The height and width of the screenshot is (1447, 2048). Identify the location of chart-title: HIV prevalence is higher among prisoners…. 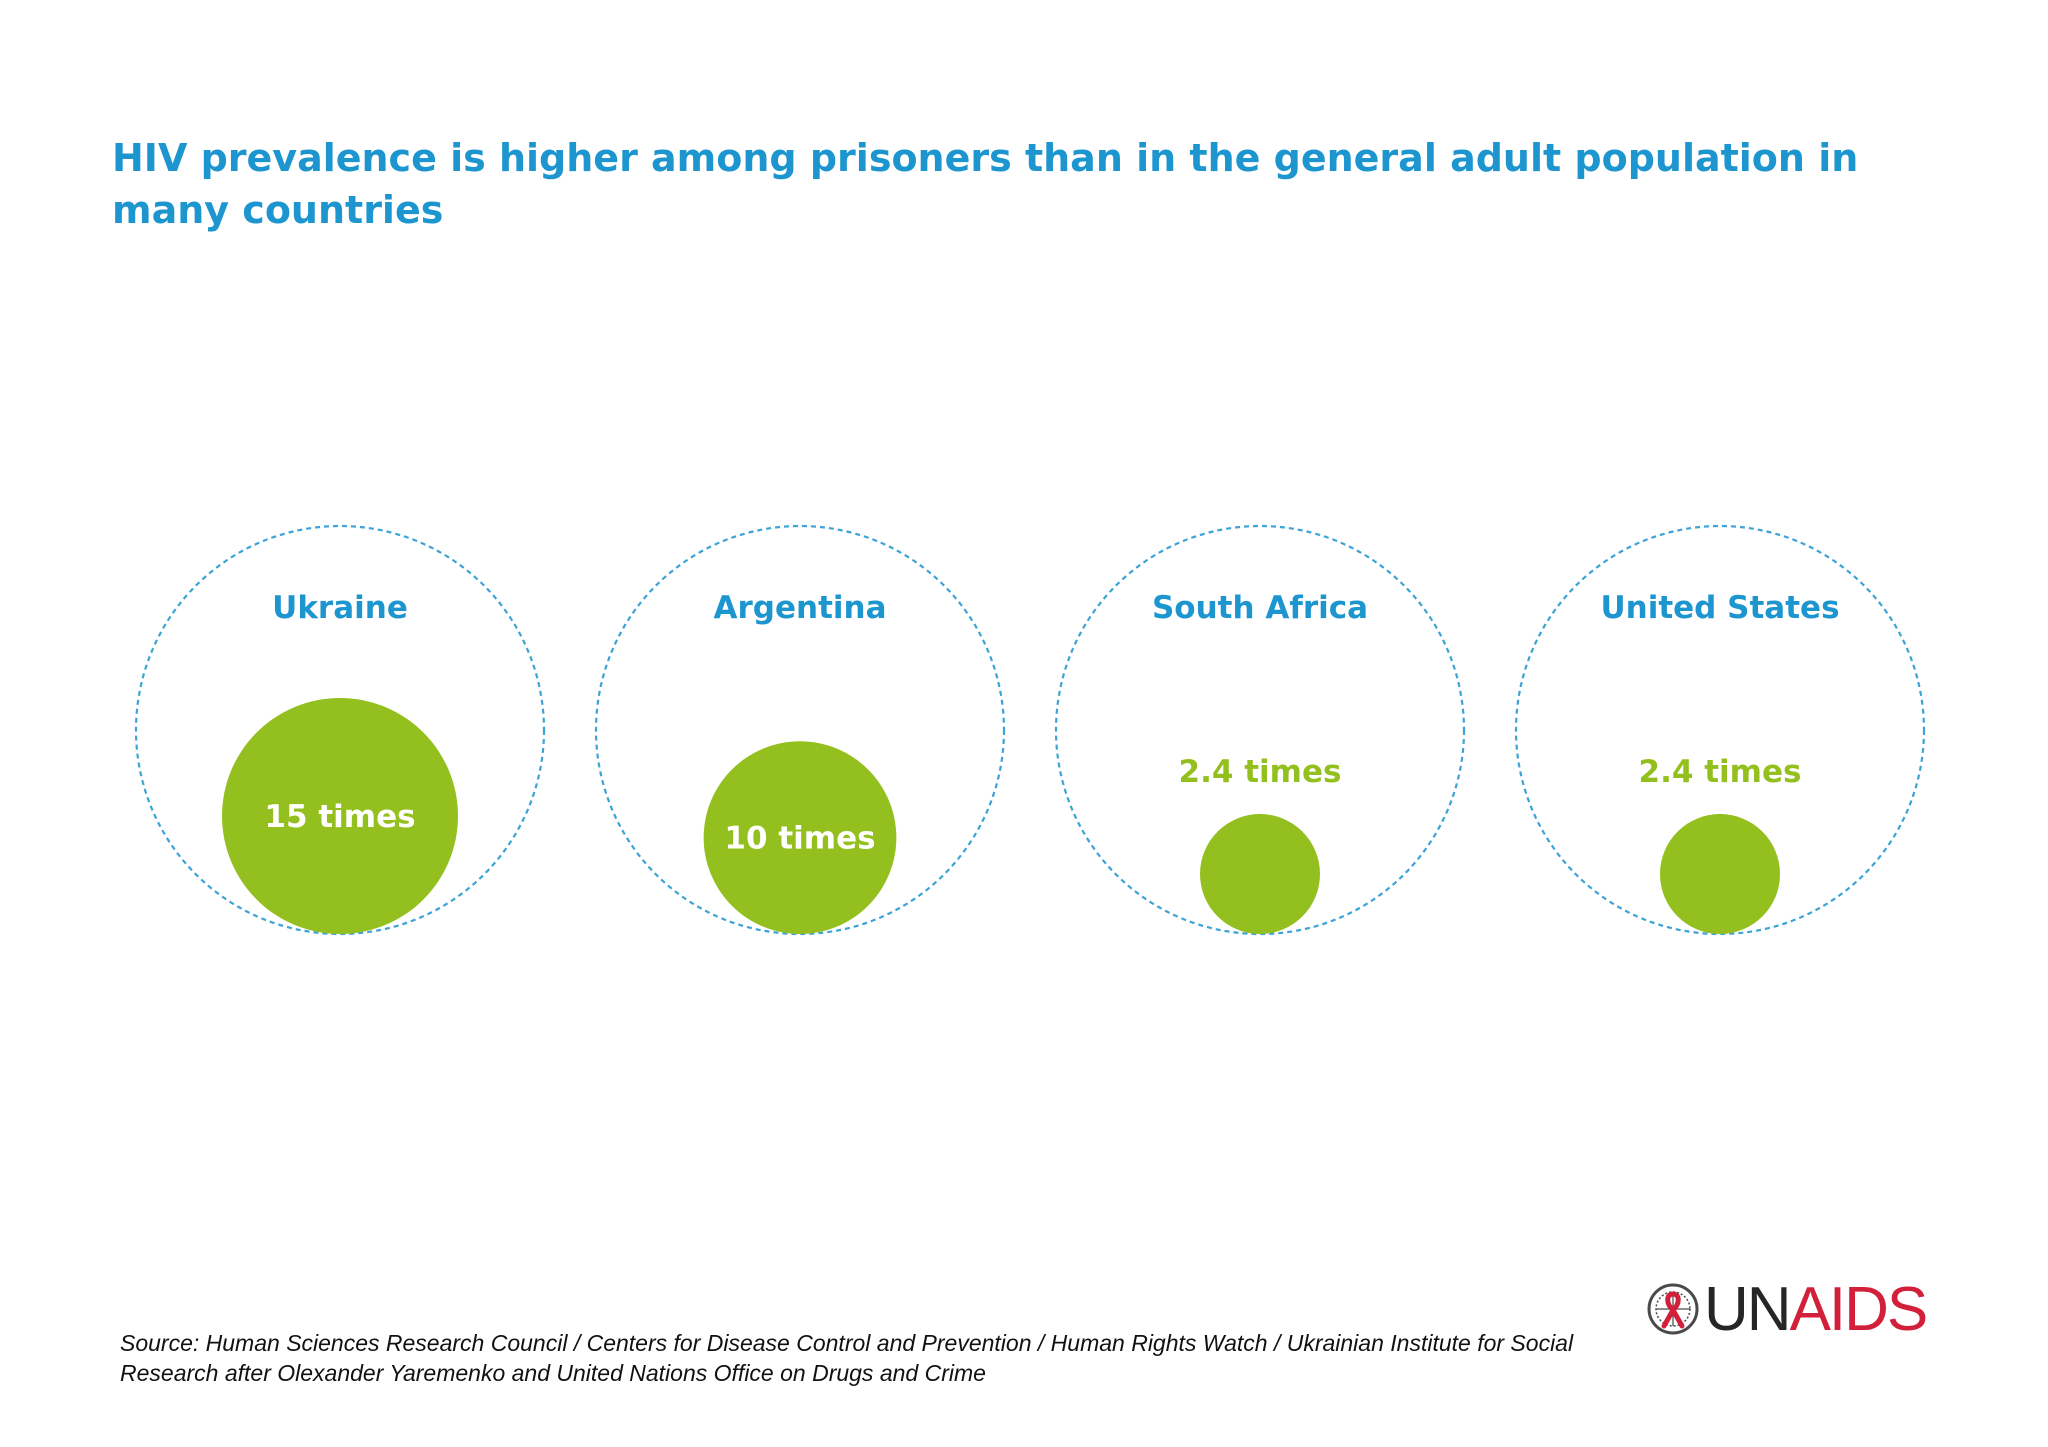
(985, 184).